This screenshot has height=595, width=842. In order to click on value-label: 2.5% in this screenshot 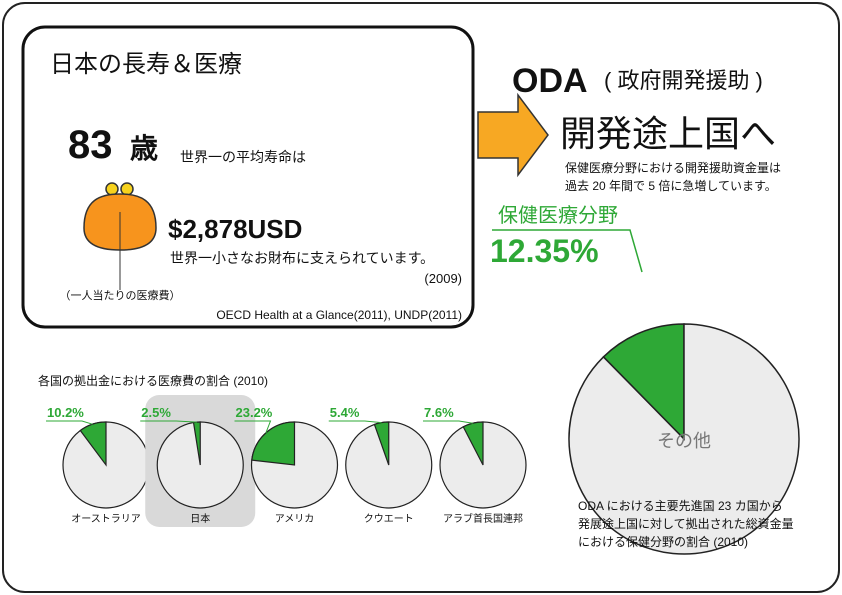, I will do `click(156, 412)`.